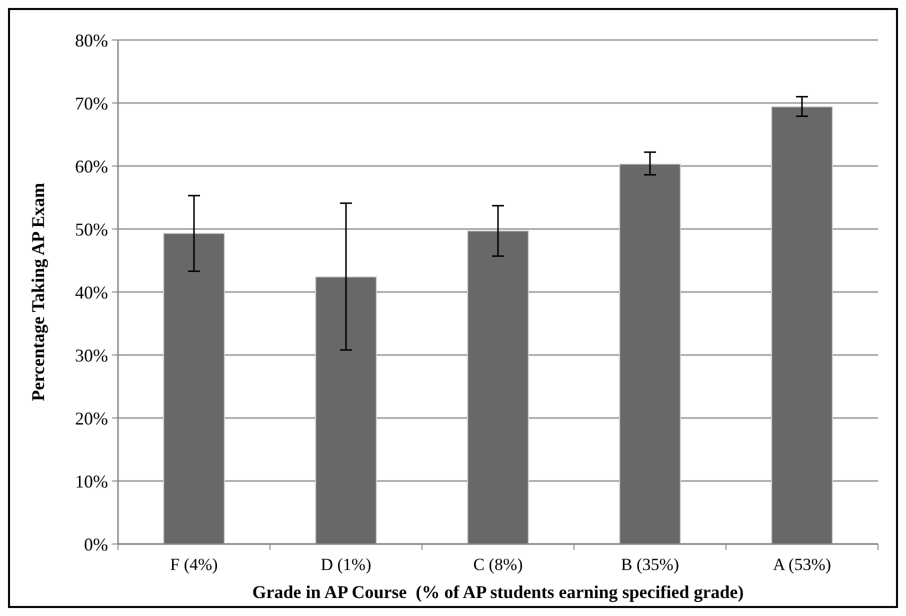  What do you see at coordinates (91, 418) in the screenshot?
I see `y-tick-label: 20%` at bounding box center [91, 418].